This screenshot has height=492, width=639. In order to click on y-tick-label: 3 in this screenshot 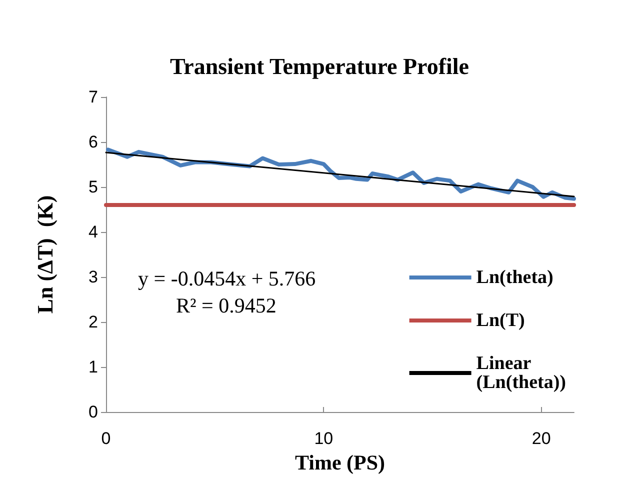, I will do `click(93, 277)`.